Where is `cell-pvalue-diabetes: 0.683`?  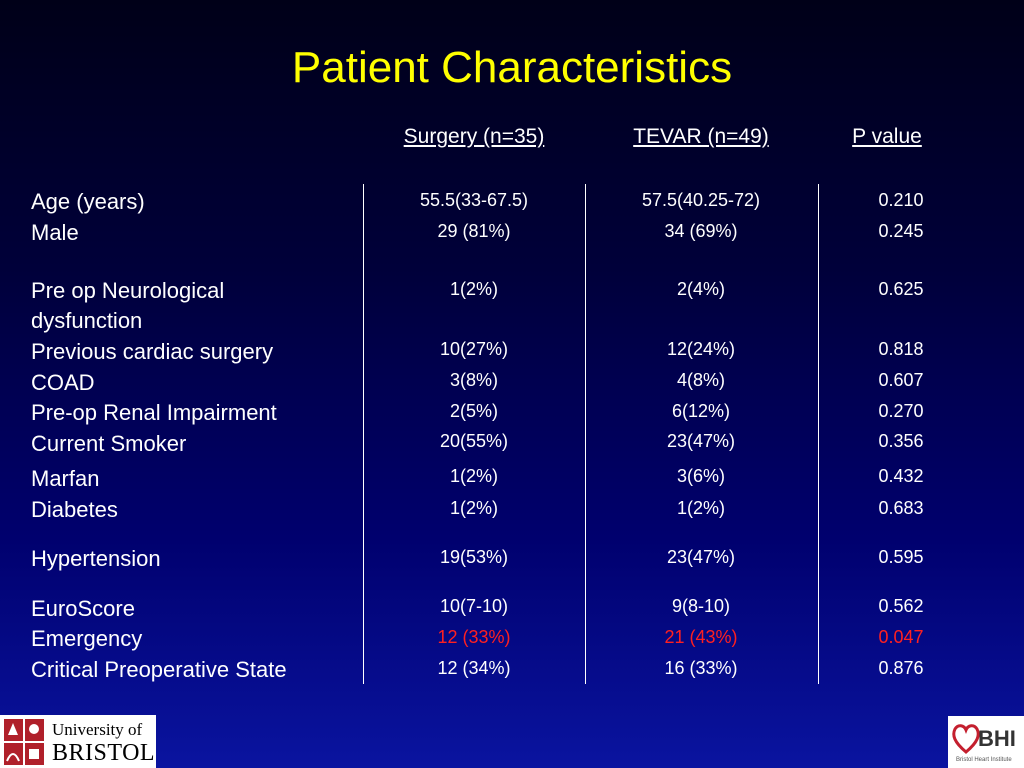
cell-pvalue-diabetes: 0.683 is located at coordinates (901, 508).